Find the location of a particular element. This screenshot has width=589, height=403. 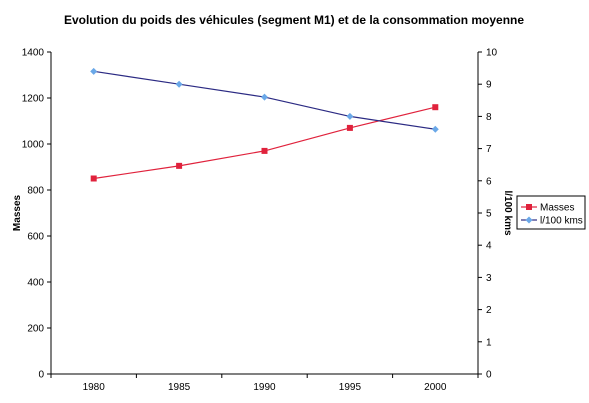

x-tick-label: 1990 is located at coordinates (264, 387).